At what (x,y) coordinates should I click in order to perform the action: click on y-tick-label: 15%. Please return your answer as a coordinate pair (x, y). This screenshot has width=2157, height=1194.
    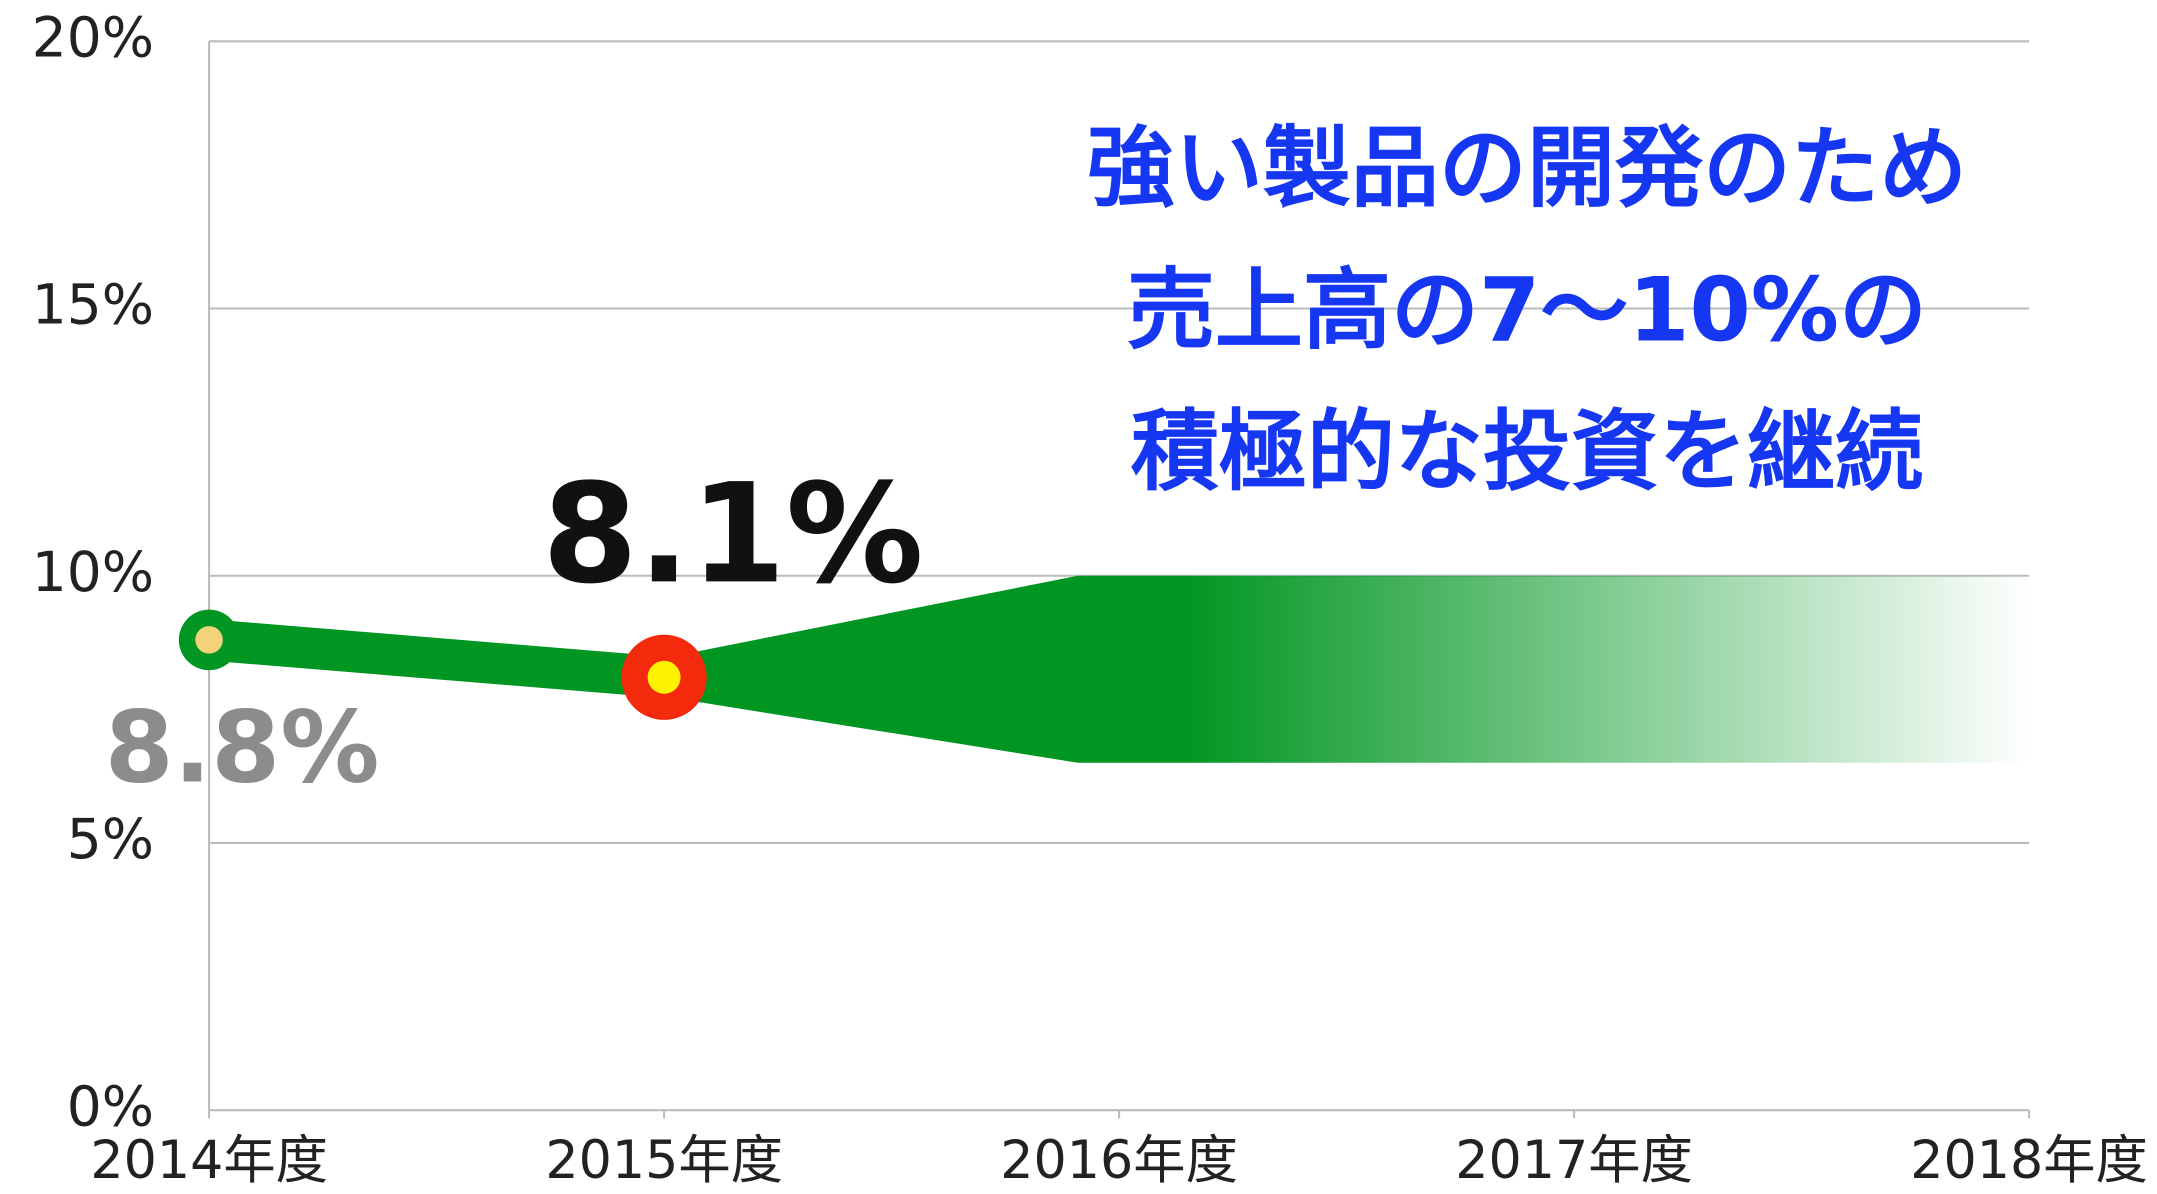
    Looking at the image, I should click on (93, 305).